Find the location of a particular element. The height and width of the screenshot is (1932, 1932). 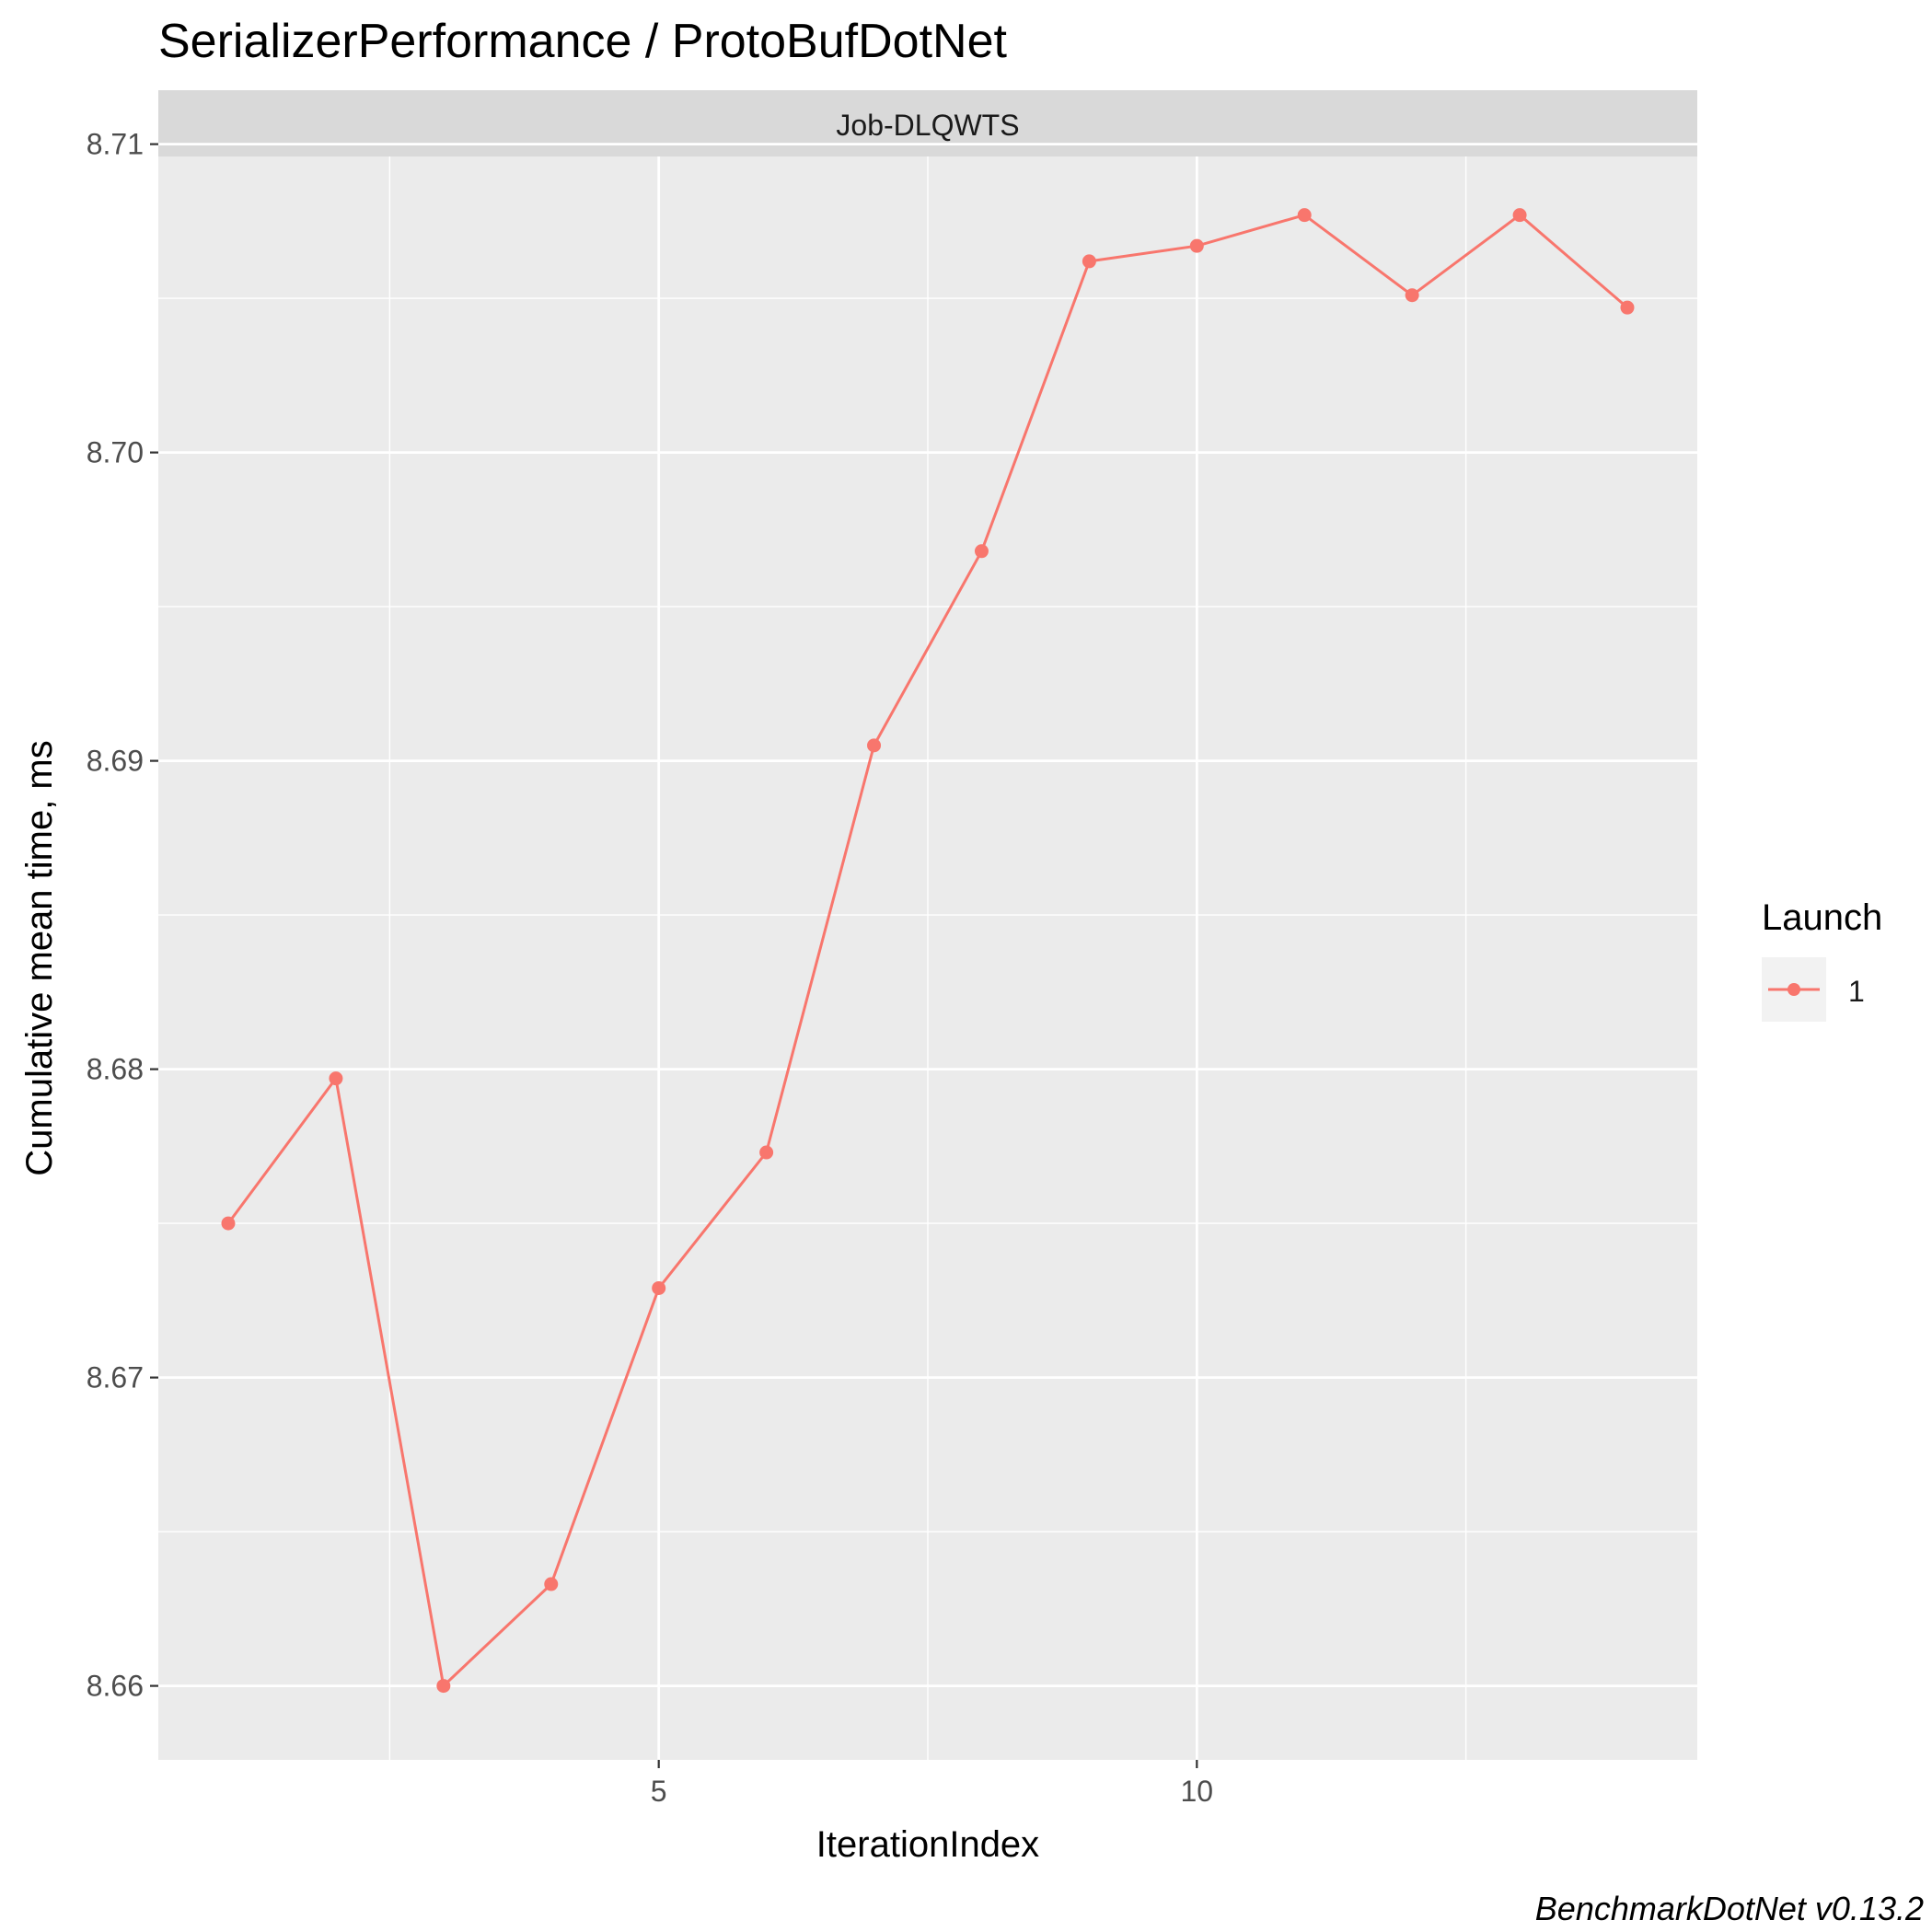

x-tick-label: 5 is located at coordinates (659, 1792).